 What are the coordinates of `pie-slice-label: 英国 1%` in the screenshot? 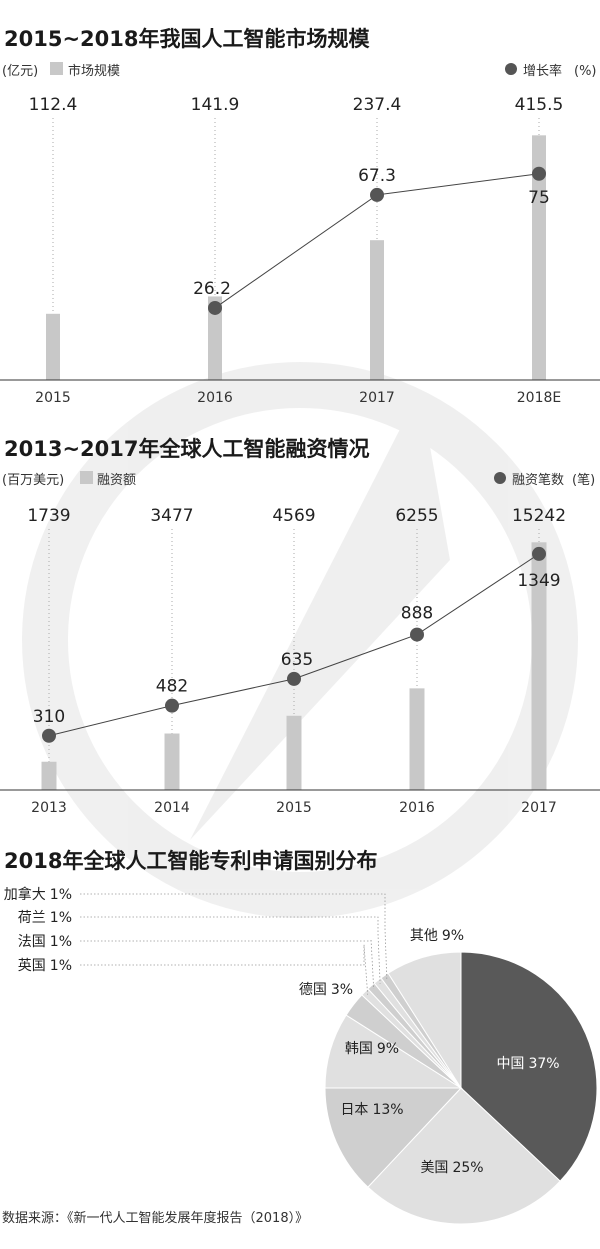 It's located at (45, 965).